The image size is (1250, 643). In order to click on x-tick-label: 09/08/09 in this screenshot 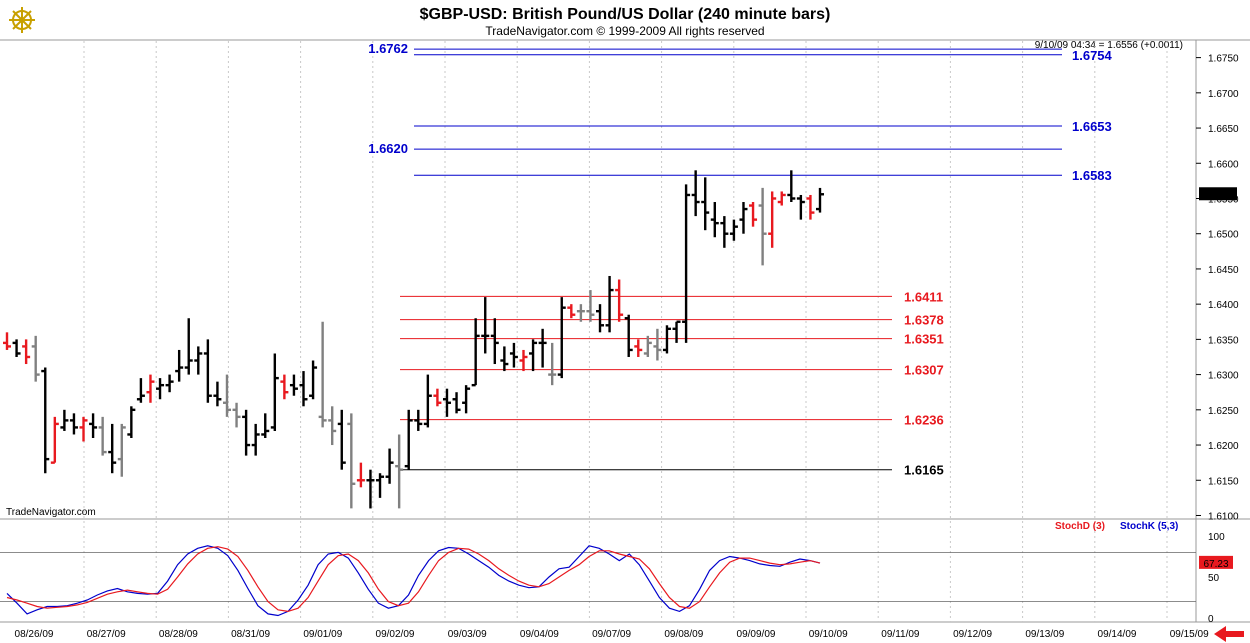, I will do `click(683, 634)`.